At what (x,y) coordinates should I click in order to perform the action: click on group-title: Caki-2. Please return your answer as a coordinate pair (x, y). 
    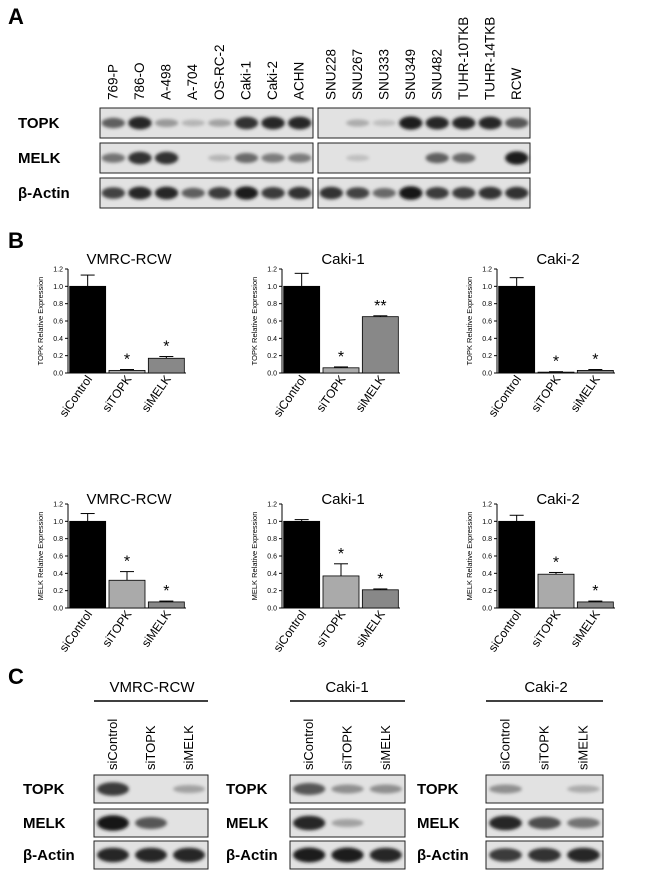
    Looking at the image, I should click on (545, 687).